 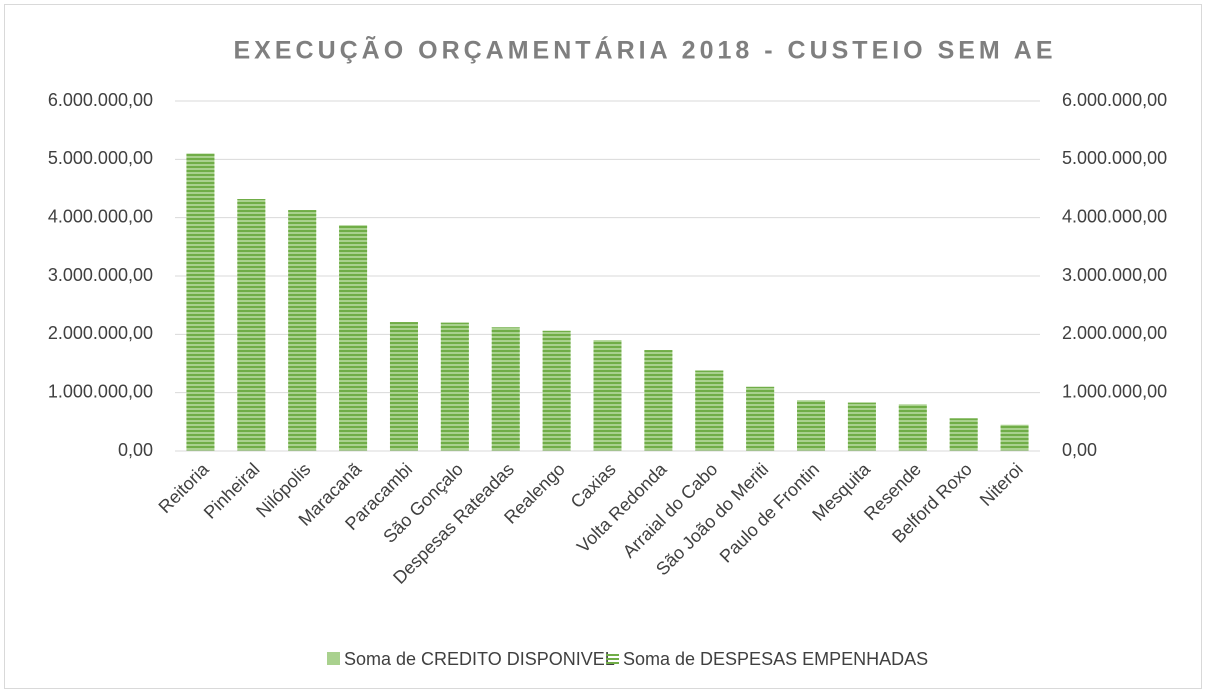 I want to click on y-tick-label: 6.000.000,00, so click(x=100, y=100).